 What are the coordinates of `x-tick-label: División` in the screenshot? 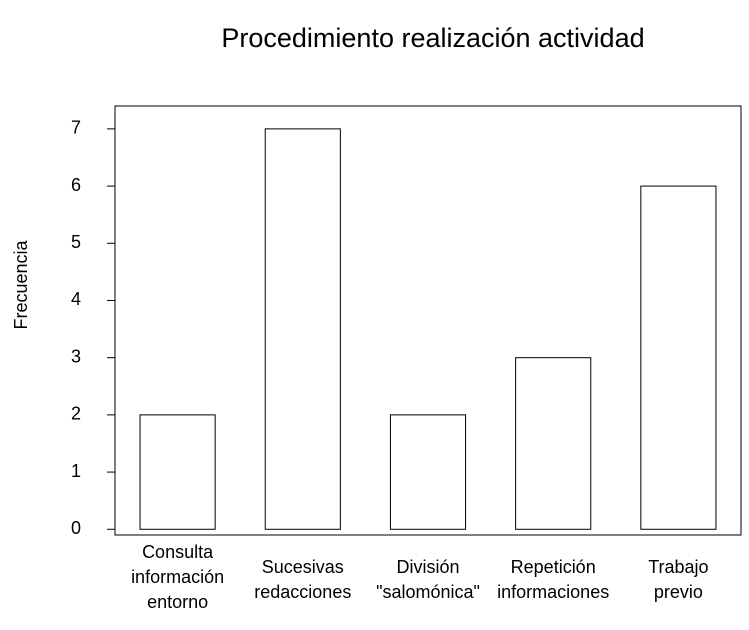 It's located at (427, 567).